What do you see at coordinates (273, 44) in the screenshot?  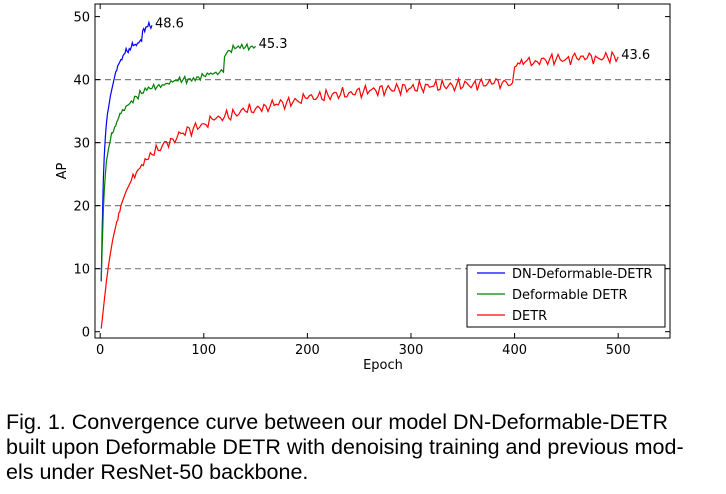 I see `end-value-label: 45.3` at bounding box center [273, 44].